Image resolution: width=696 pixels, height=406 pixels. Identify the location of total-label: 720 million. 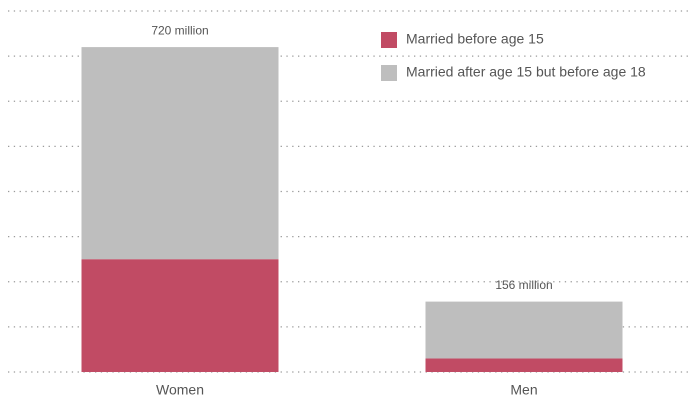
(179, 30).